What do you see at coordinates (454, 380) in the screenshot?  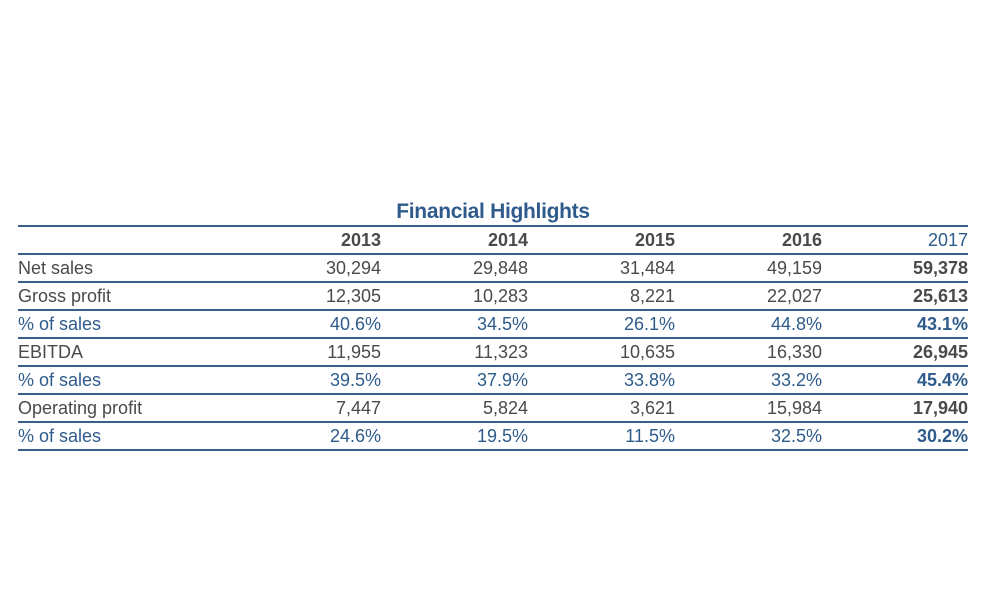 I see `cell-2014: 37.9%` at bounding box center [454, 380].